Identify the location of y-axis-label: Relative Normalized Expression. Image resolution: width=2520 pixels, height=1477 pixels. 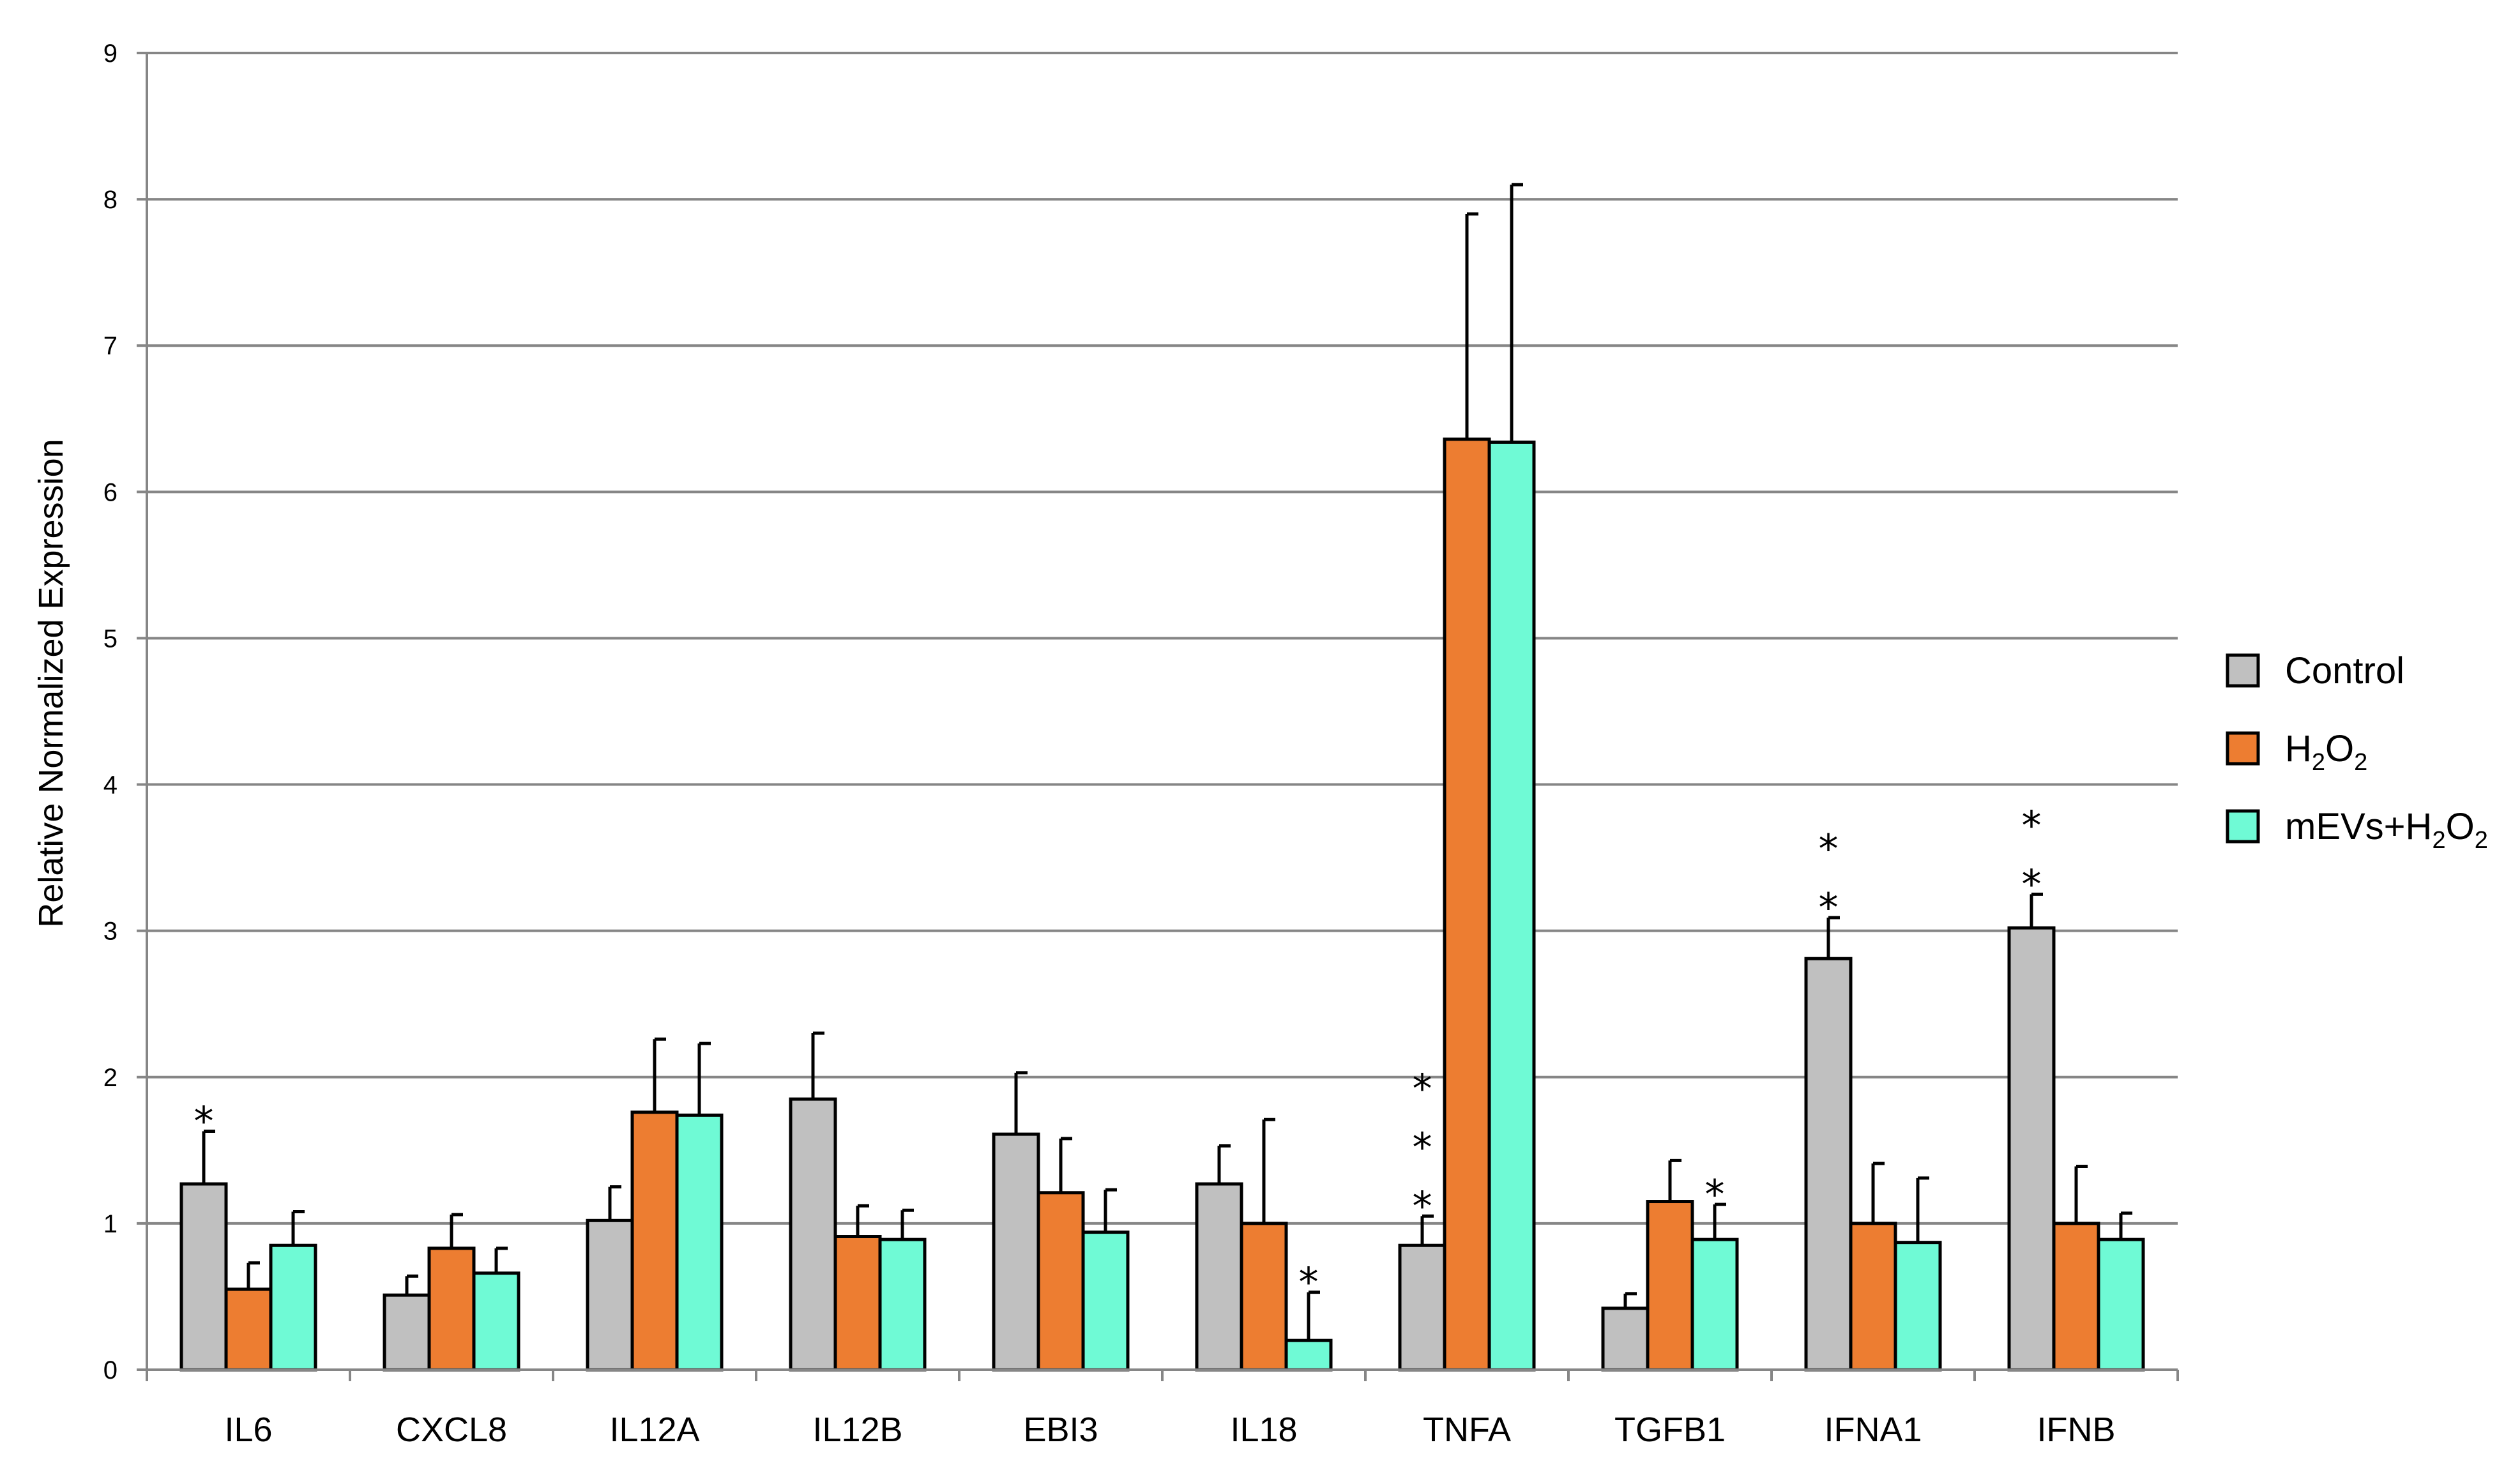
(51, 683).